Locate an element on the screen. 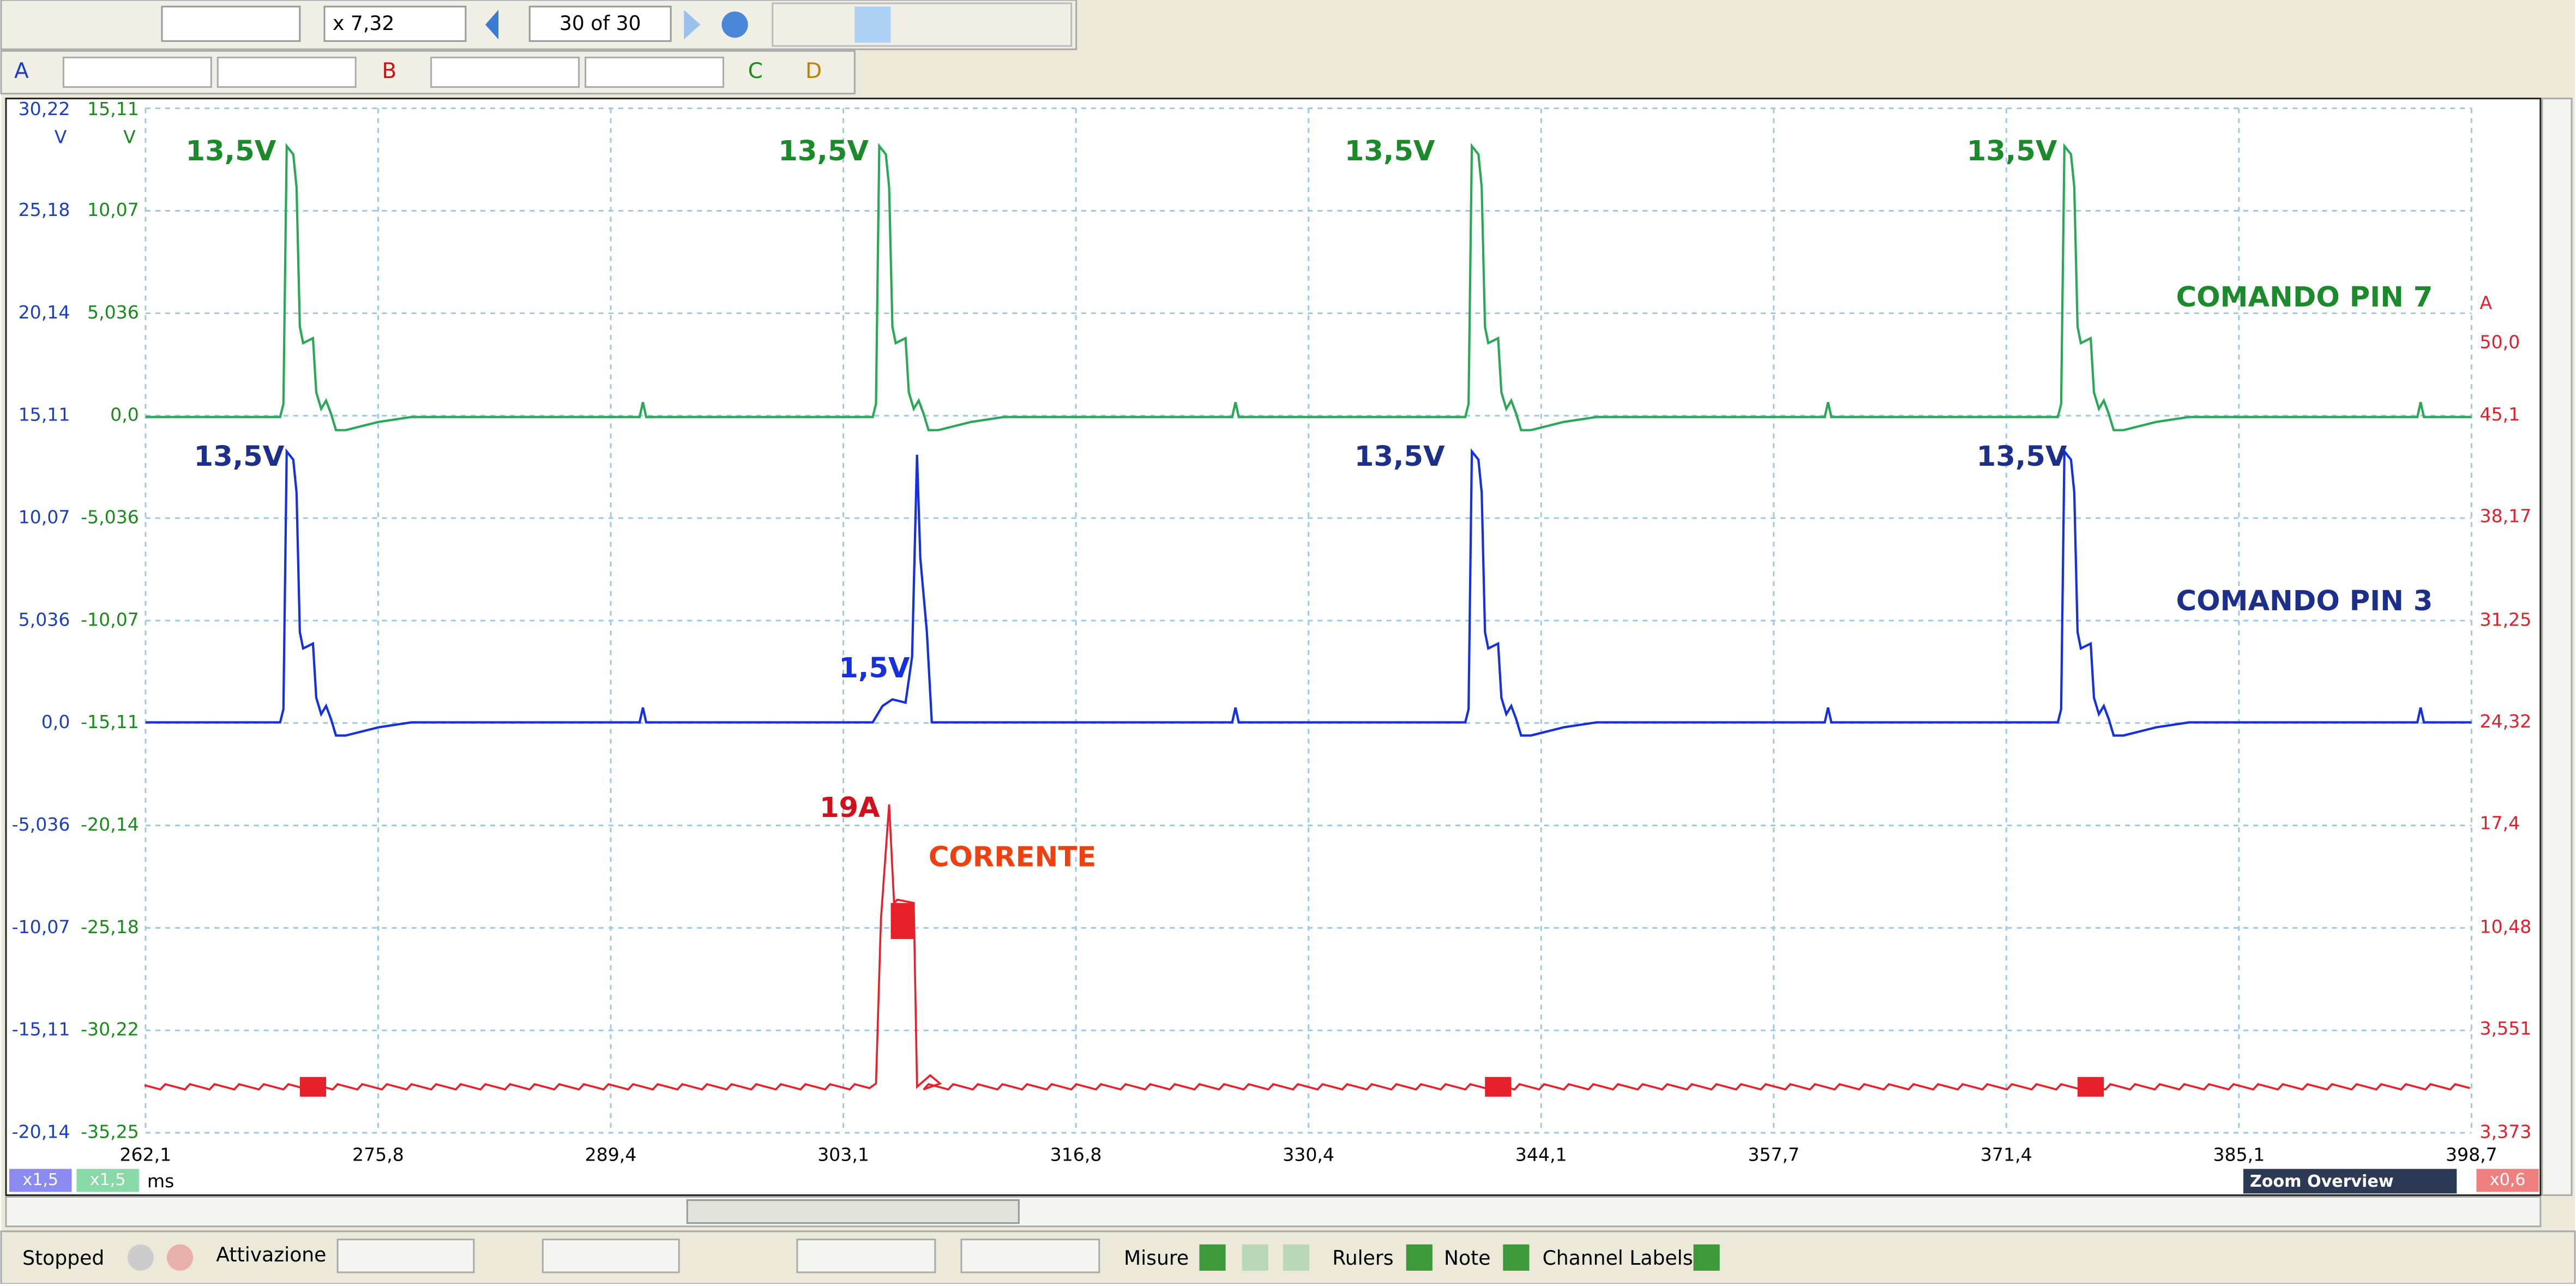 The height and width of the screenshot is (1286, 2576). blue-small: 1,5V is located at coordinates (874, 668).